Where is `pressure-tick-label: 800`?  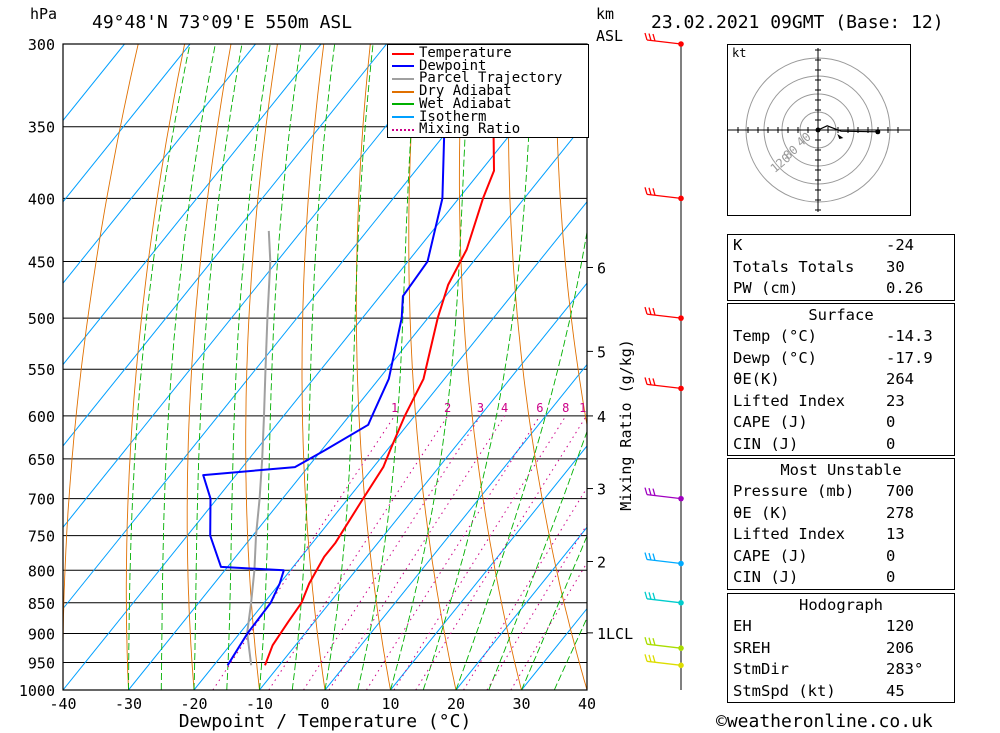 pressure-tick-label: 800 is located at coordinates (41, 571).